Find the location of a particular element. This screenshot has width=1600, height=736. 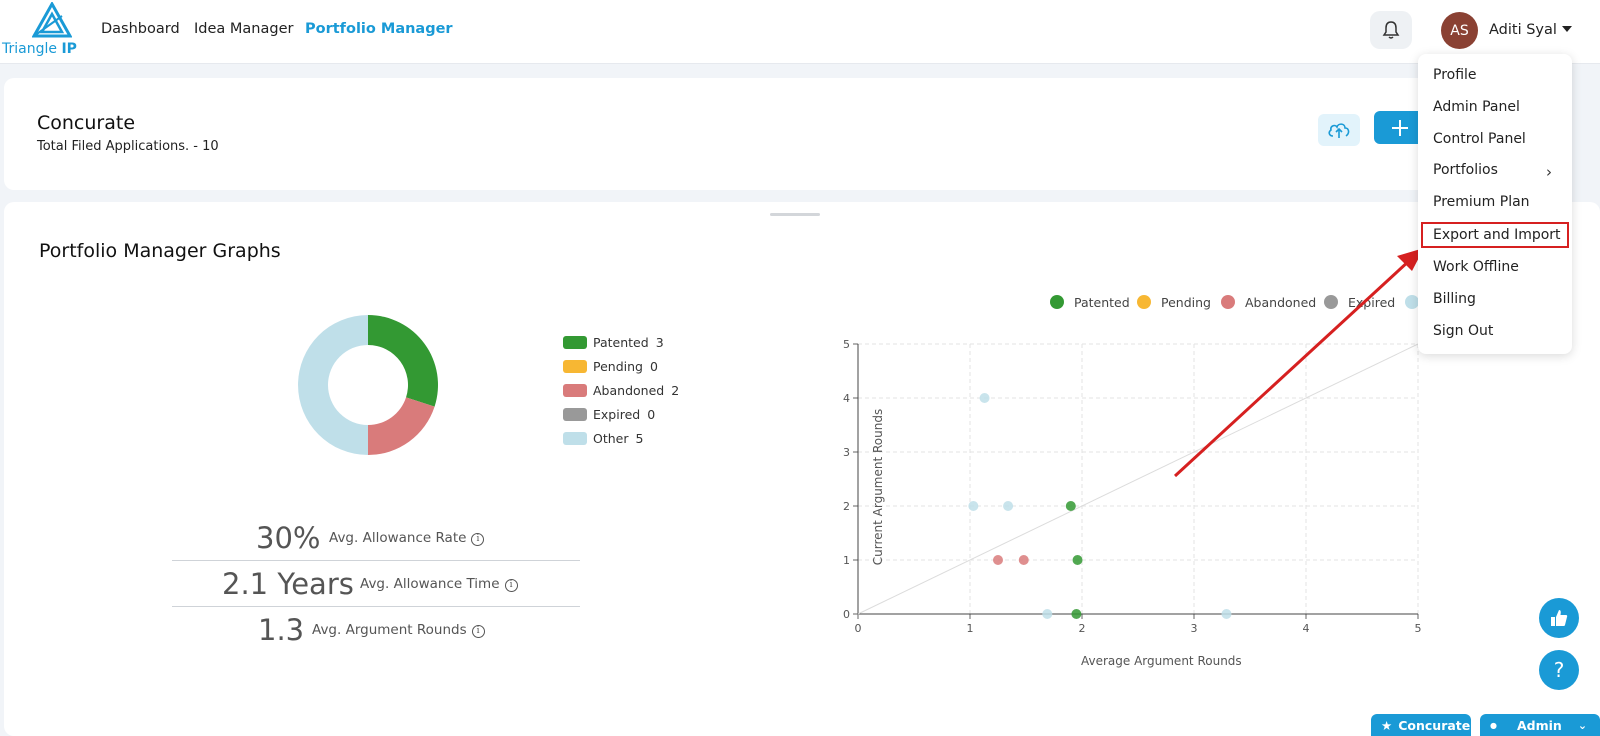

stat-allowance-rate: 30% Avg. Allowance Rate i is located at coordinates (376, 538).